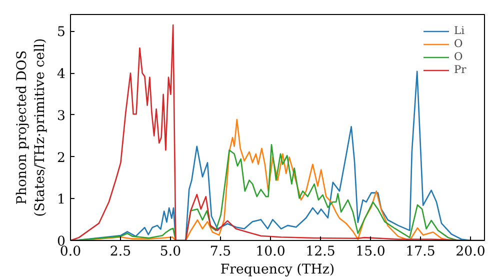  Describe the element at coordinates (61, 74) in the screenshot. I see `y-tick-label: 4` at that location.